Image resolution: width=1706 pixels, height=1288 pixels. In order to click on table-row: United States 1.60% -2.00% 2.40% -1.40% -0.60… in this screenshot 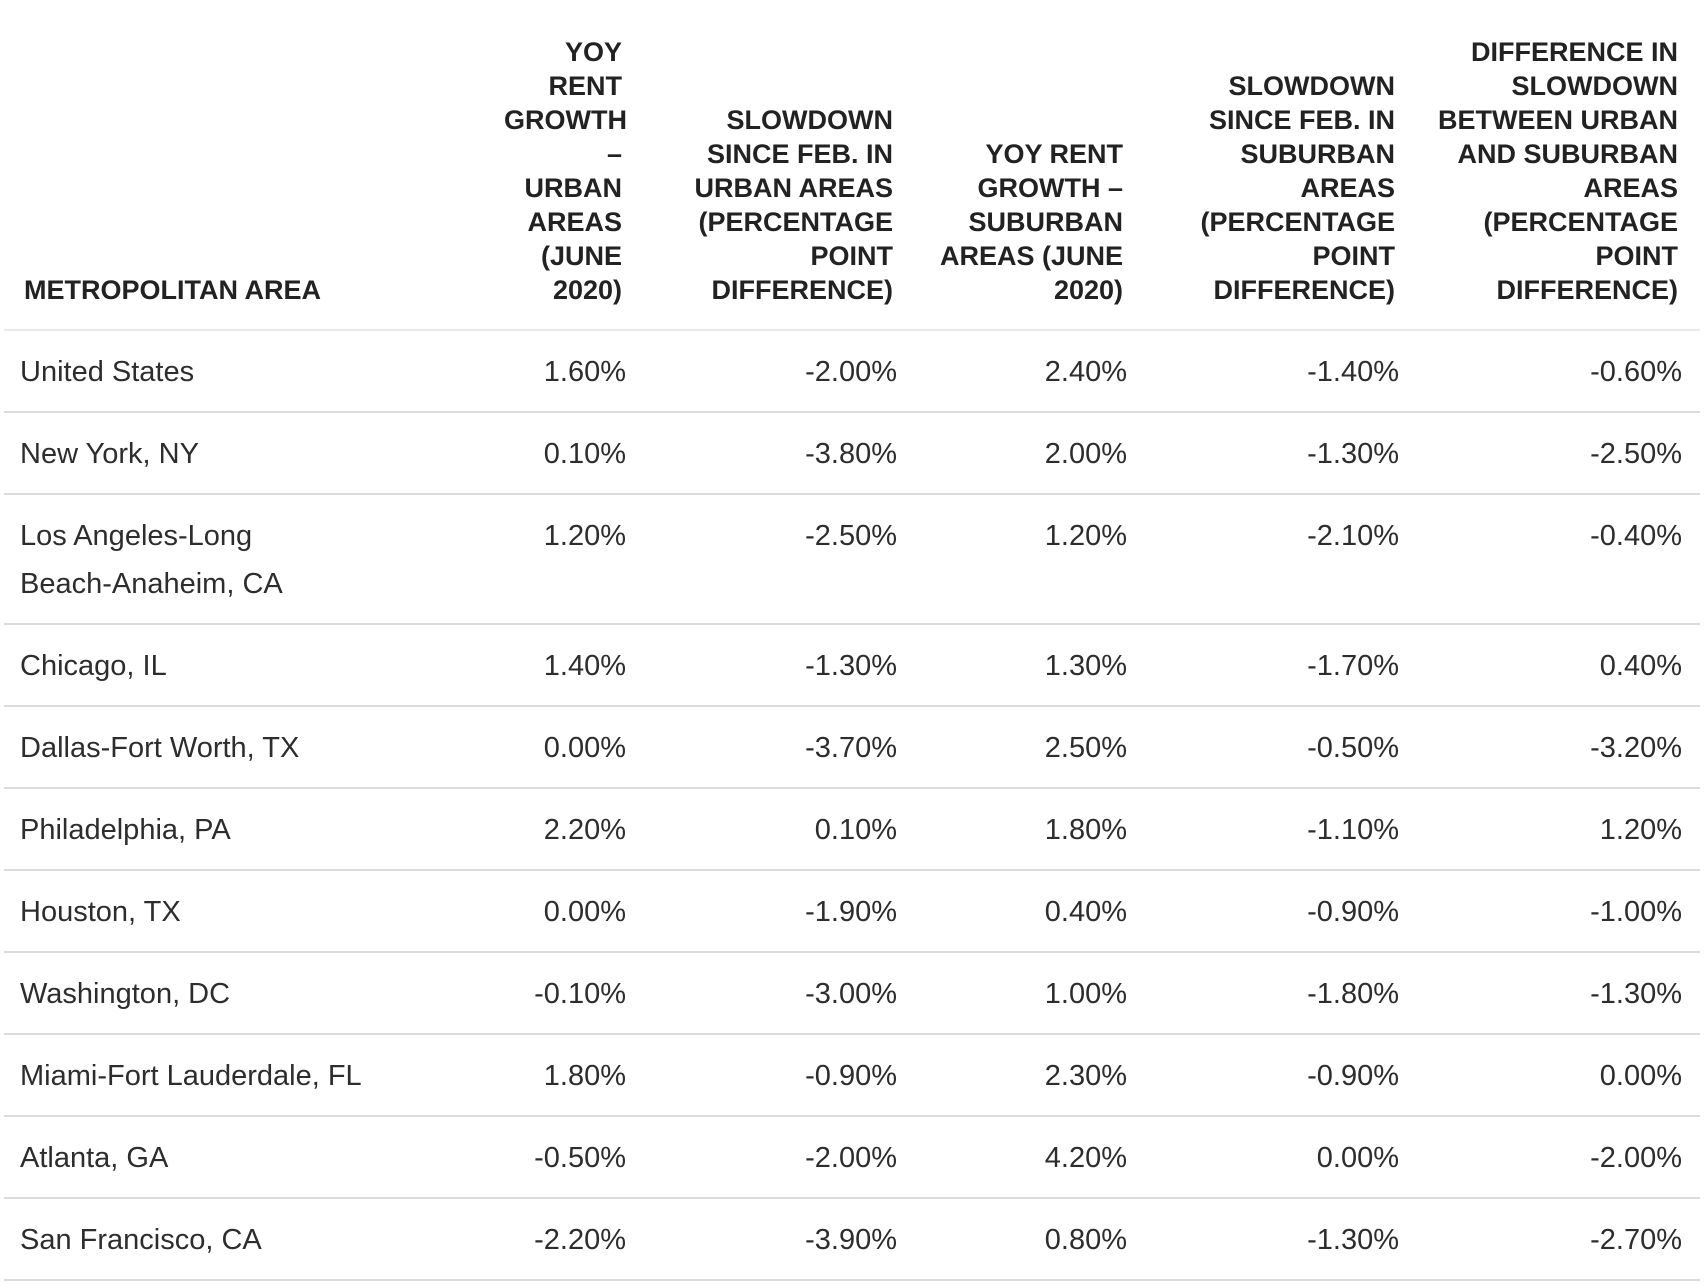, I will do `click(852, 371)`.